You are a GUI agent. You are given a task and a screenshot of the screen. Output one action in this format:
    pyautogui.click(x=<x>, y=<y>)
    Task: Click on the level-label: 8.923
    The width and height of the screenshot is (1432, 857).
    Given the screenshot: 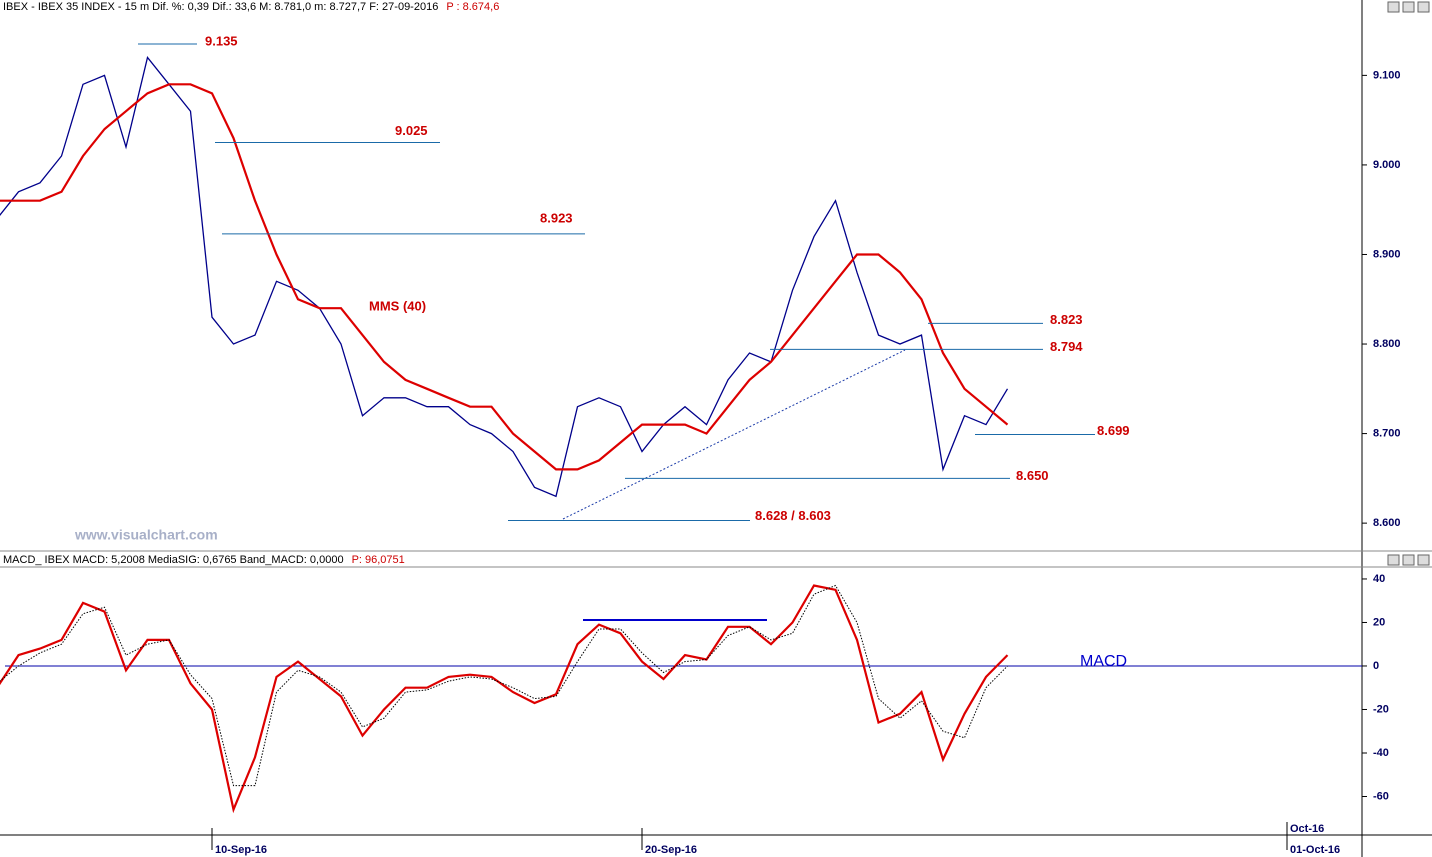 What is the action you would take?
    pyautogui.click(x=556, y=217)
    